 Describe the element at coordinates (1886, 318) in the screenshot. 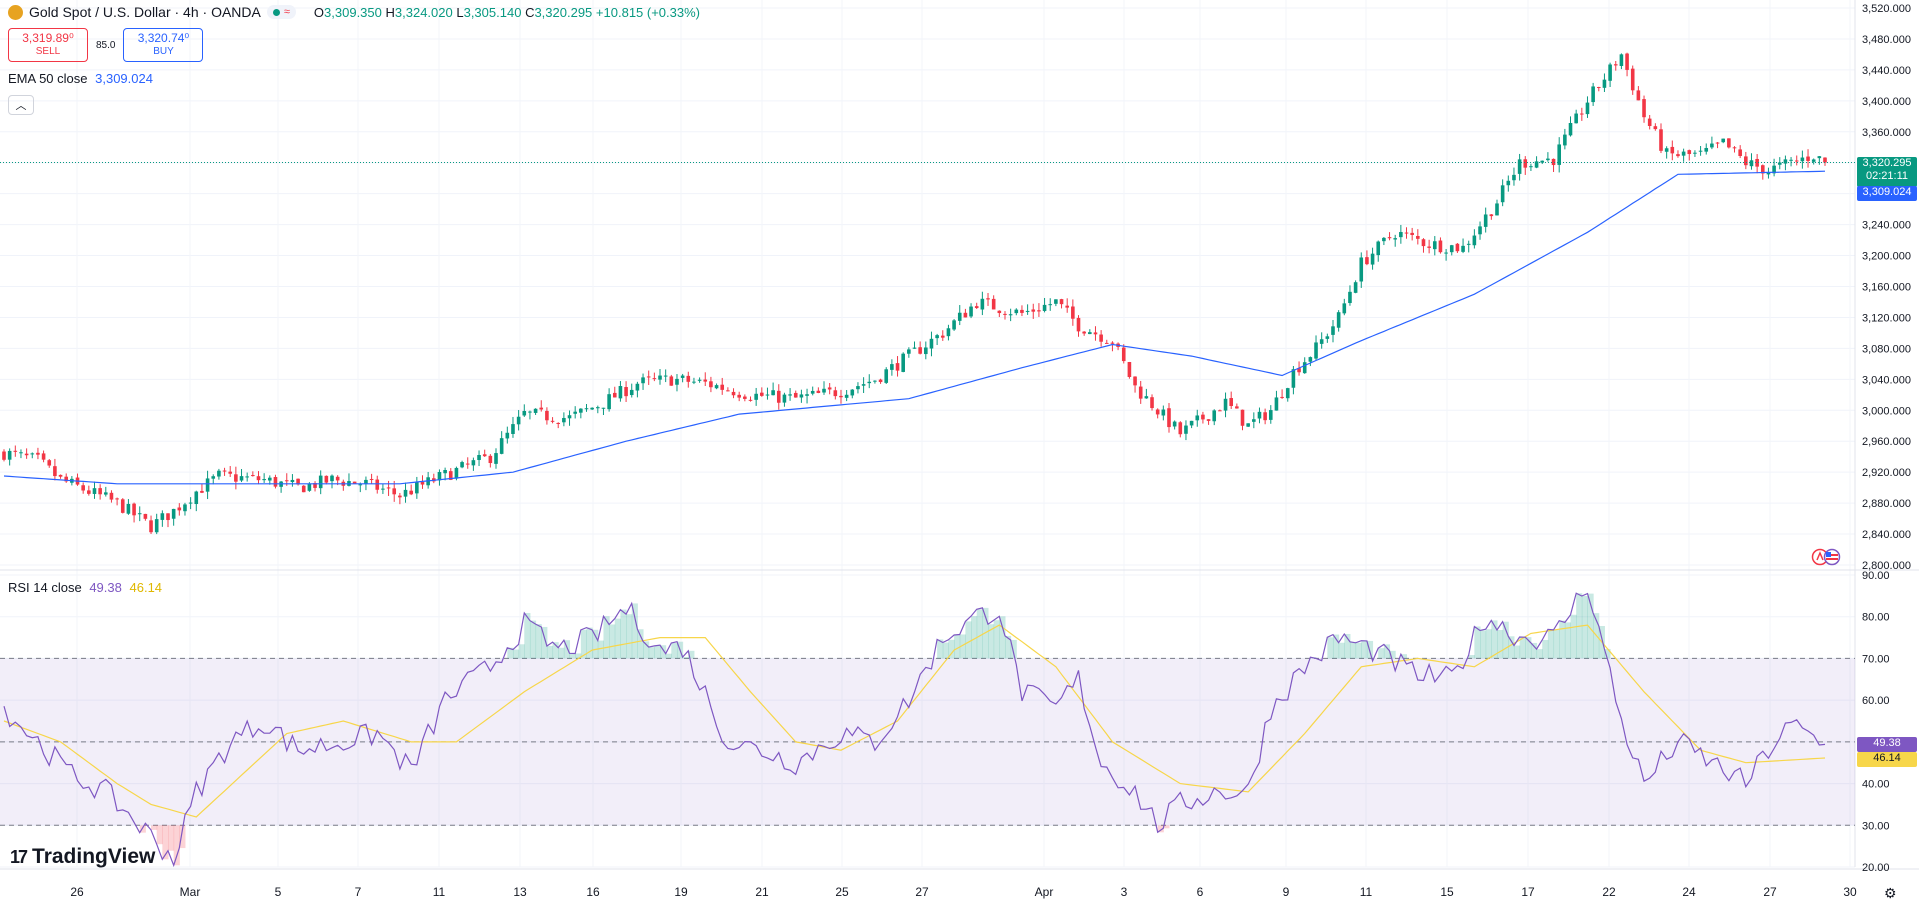

I see `price-tick-label: 3,120.000` at that location.